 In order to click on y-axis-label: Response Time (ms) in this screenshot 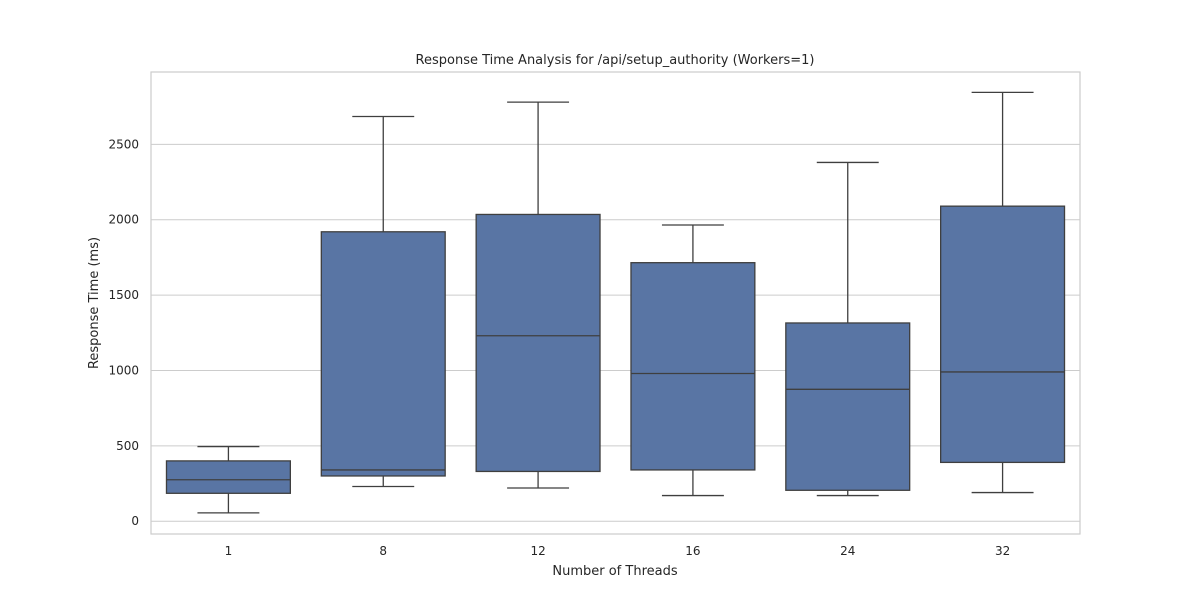, I will do `click(94, 303)`.